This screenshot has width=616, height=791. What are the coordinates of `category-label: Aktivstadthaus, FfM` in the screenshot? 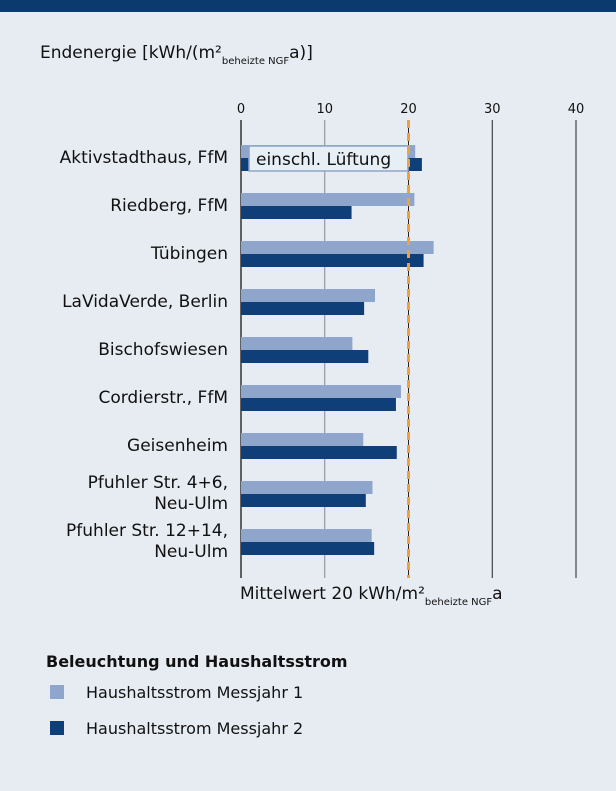 It's located at (143, 157).